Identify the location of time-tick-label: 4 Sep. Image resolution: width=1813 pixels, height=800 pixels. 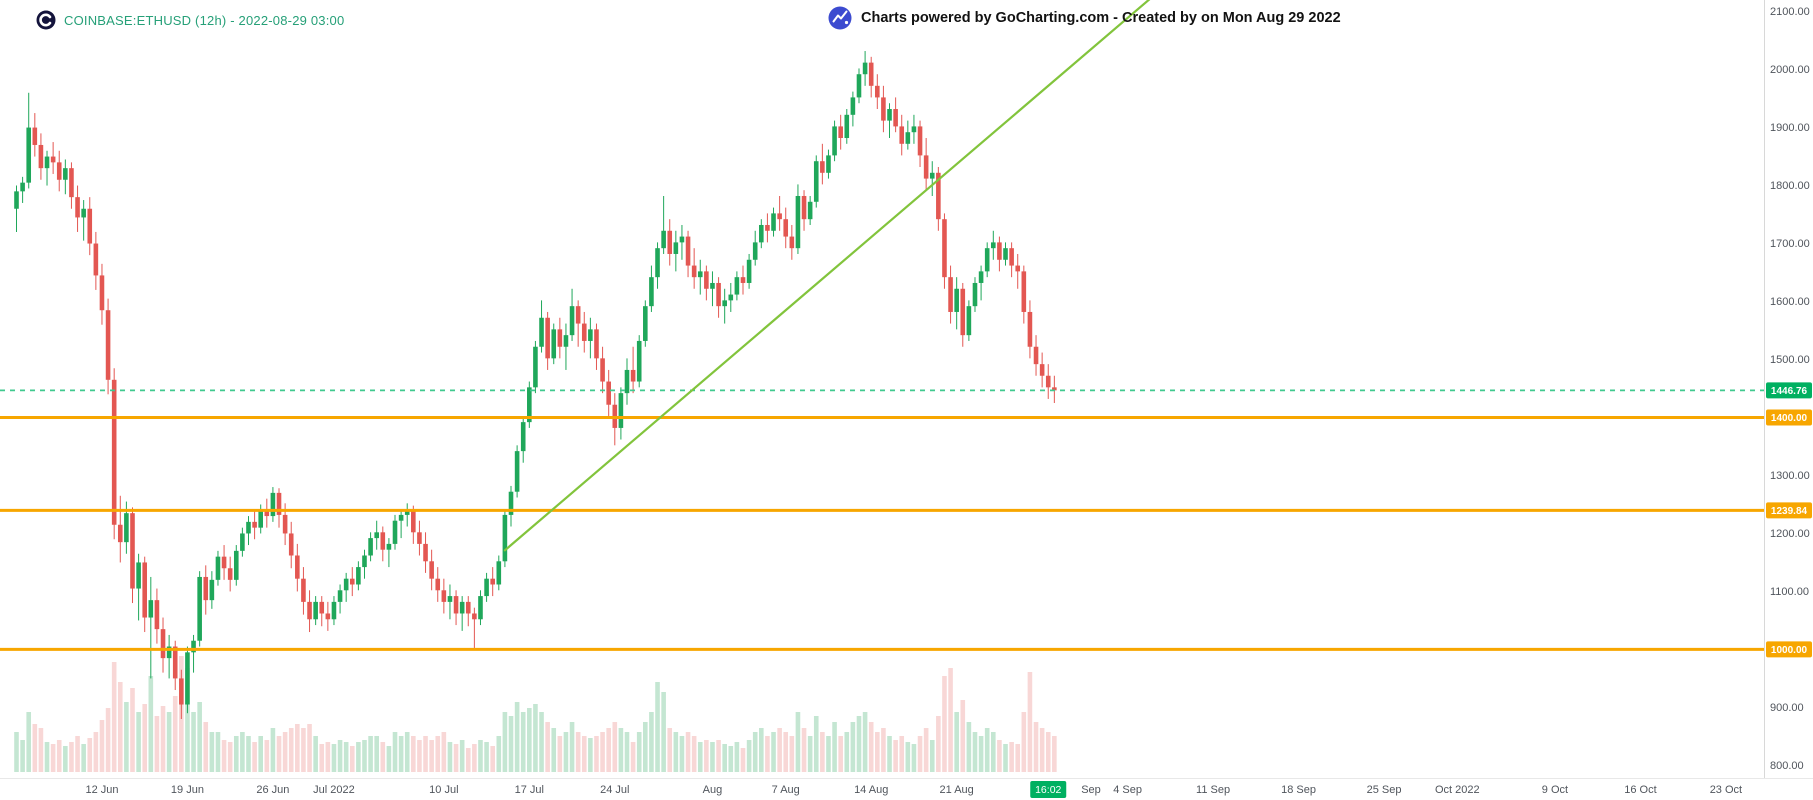
(1127, 790).